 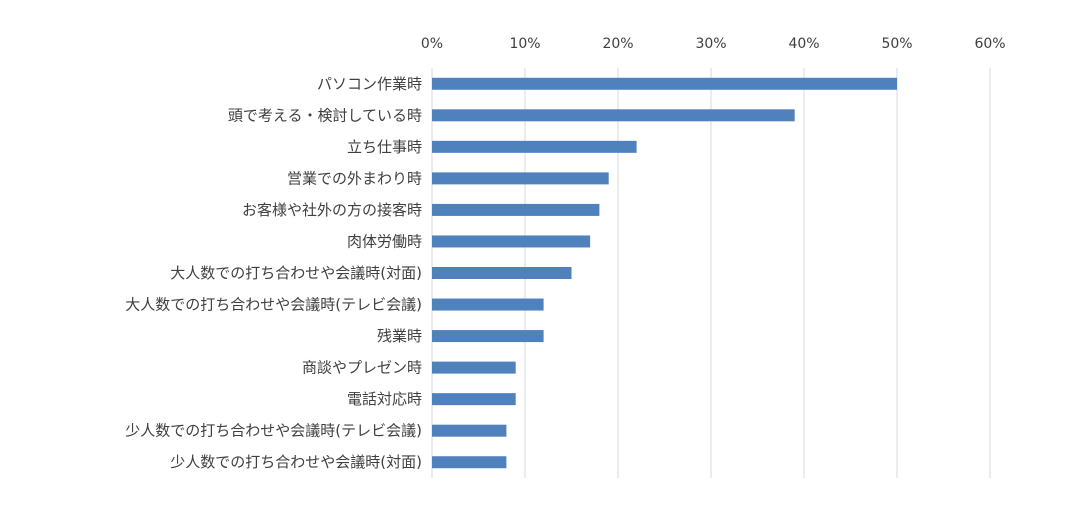 I want to click on category-label: 商談やプレゼン時, so click(x=362, y=368).